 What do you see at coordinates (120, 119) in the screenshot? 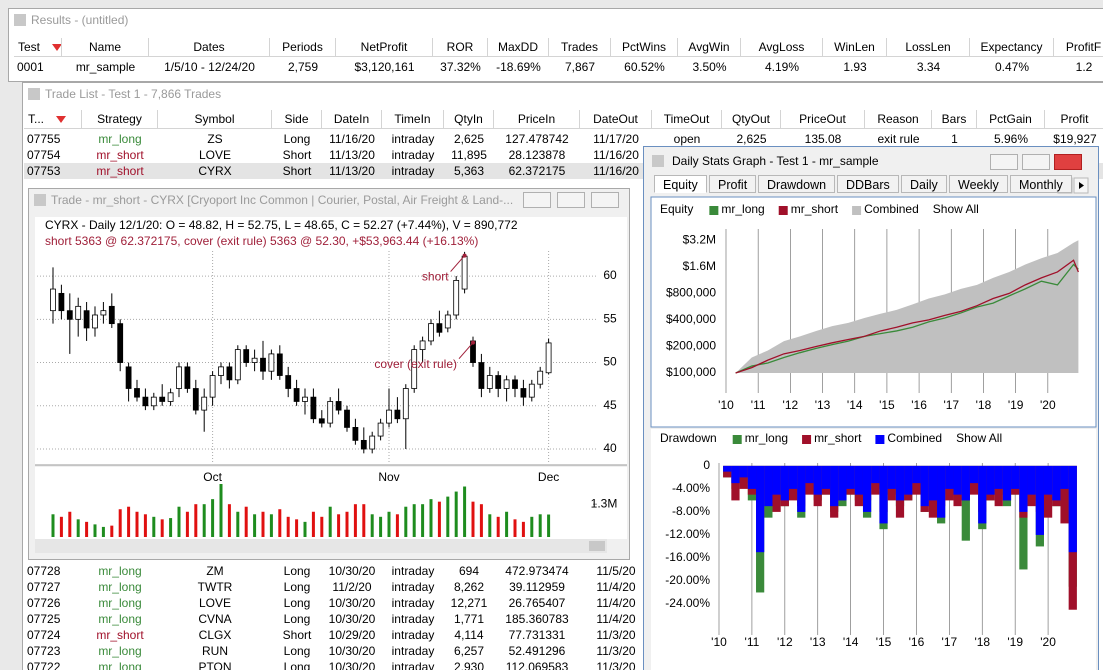
I see `column-header: Strategy` at bounding box center [120, 119].